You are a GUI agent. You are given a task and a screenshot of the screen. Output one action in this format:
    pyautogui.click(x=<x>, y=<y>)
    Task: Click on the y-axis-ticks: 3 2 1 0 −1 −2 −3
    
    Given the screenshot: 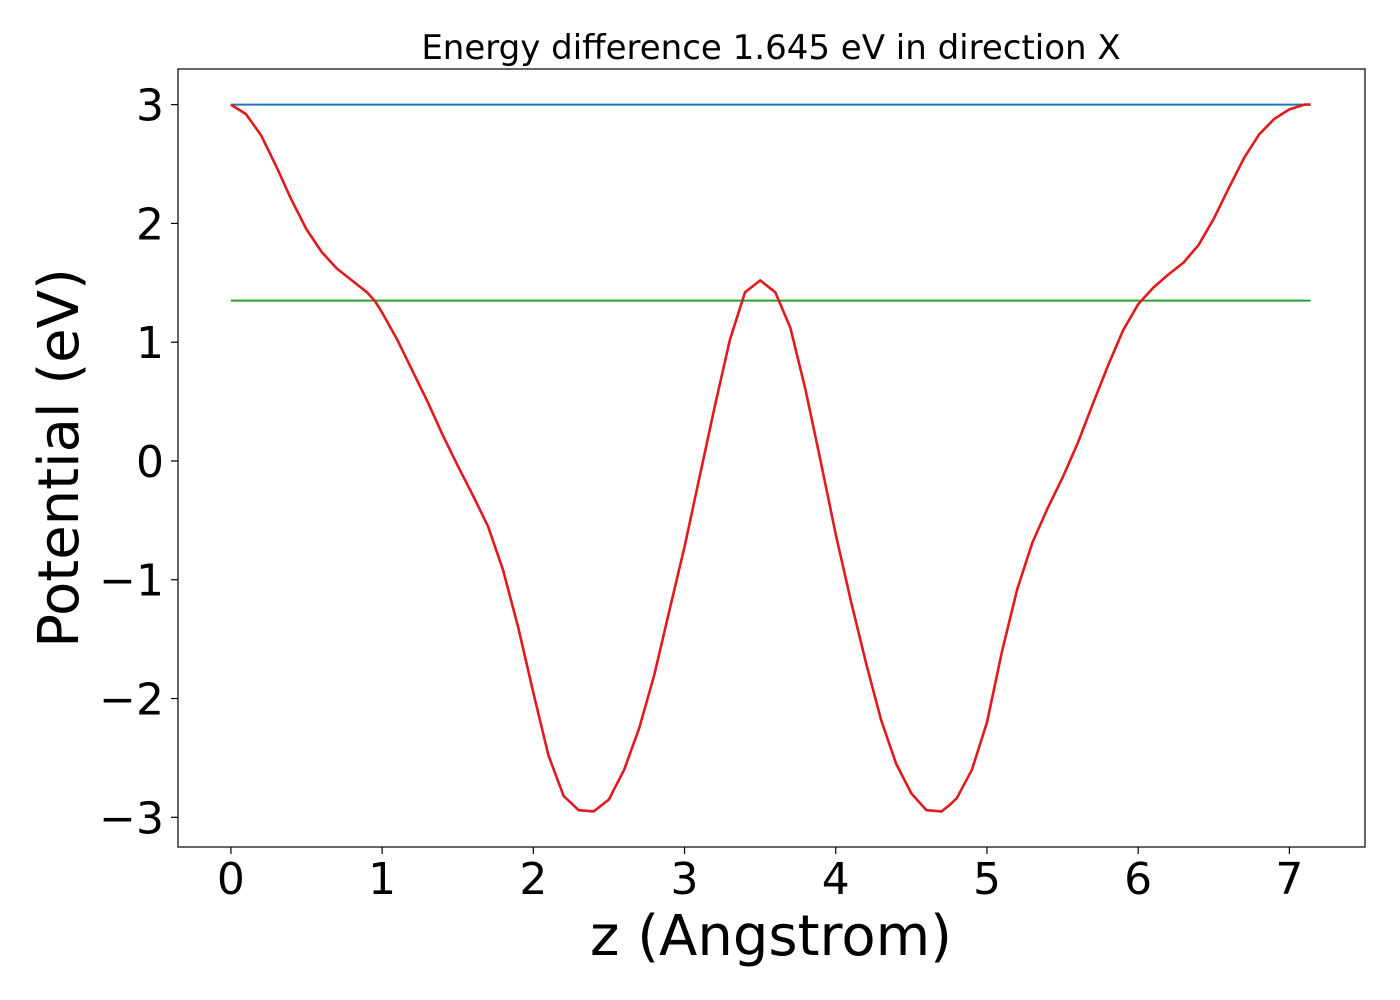 What is the action you would take?
    pyautogui.click(x=138, y=462)
    